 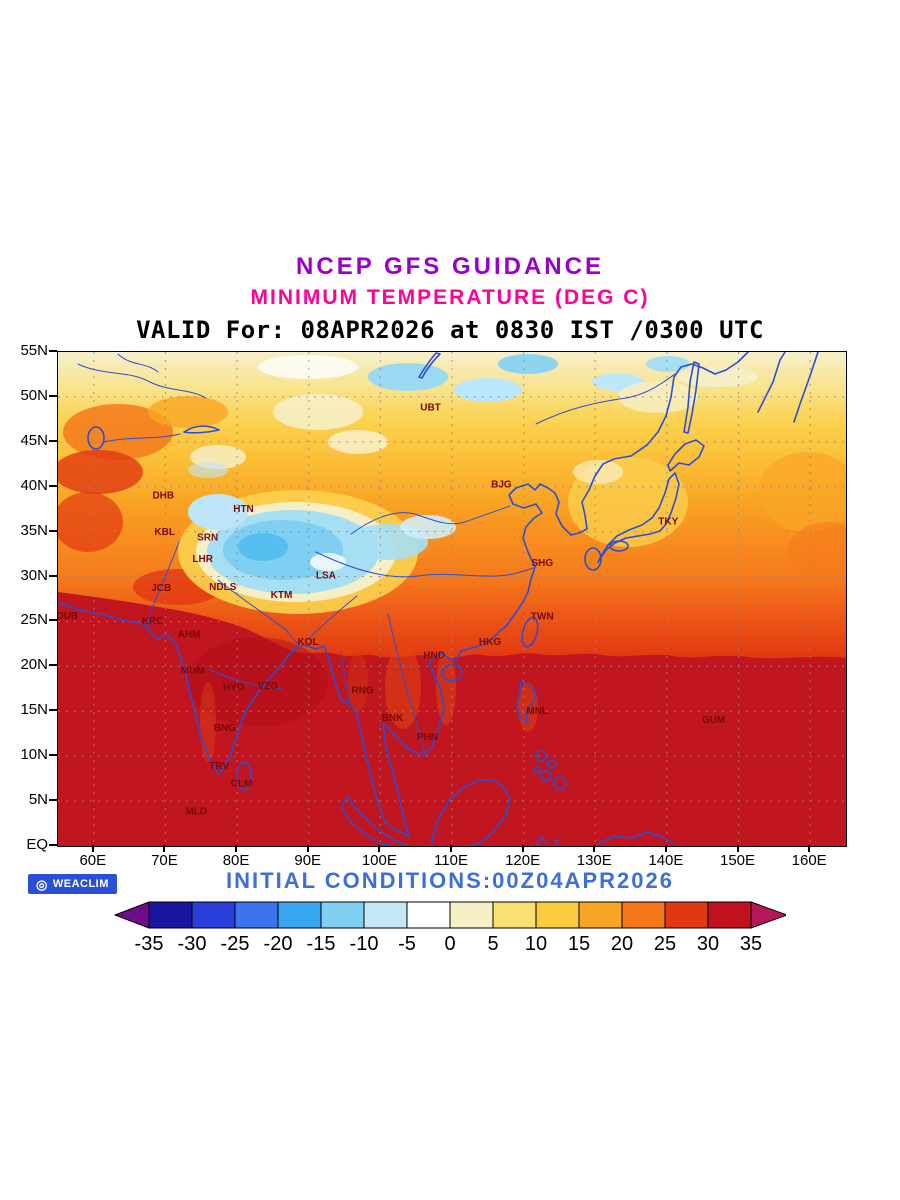 What do you see at coordinates (268, 686) in the screenshot?
I see `station-label: VZG` at bounding box center [268, 686].